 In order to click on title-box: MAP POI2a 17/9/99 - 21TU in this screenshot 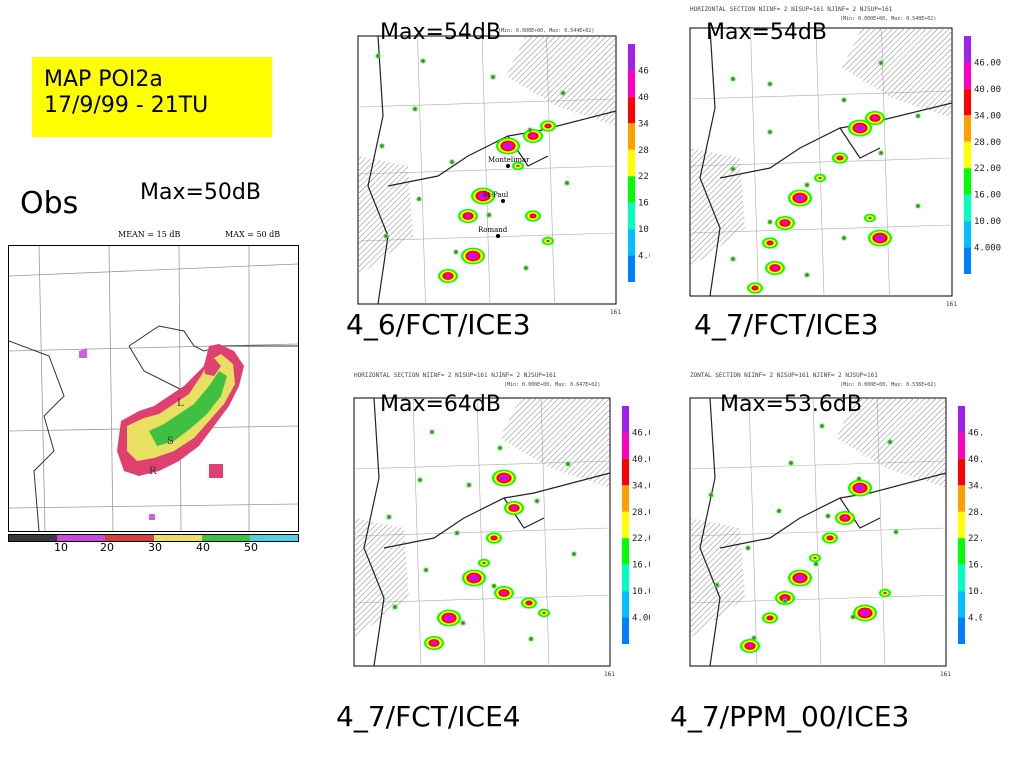, I will do `click(152, 97)`.